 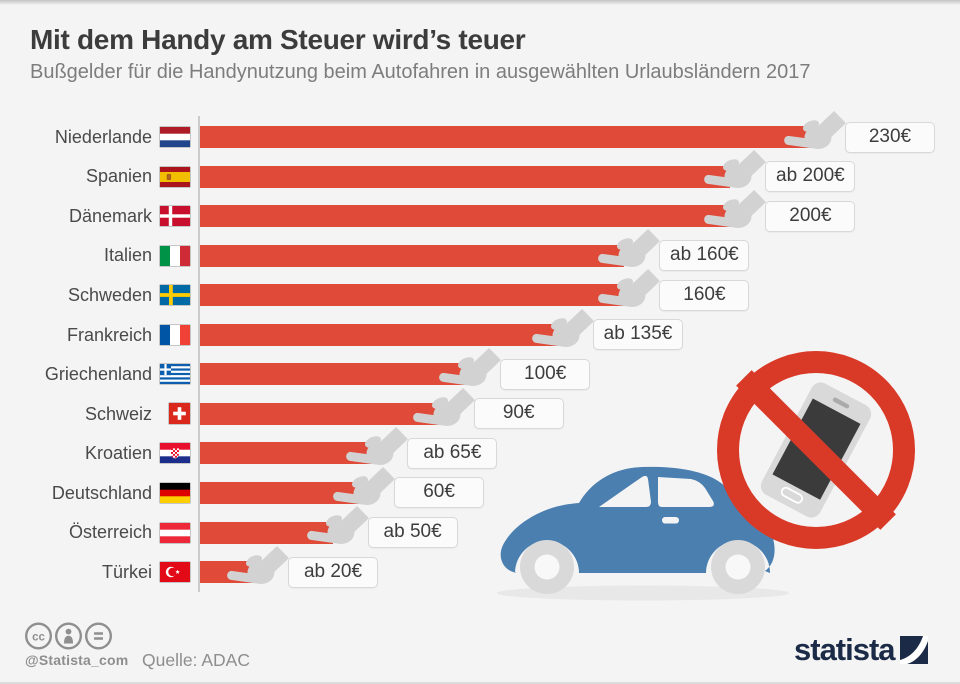 I want to click on chart-row: Deutschland 60€, so click(x=480, y=489).